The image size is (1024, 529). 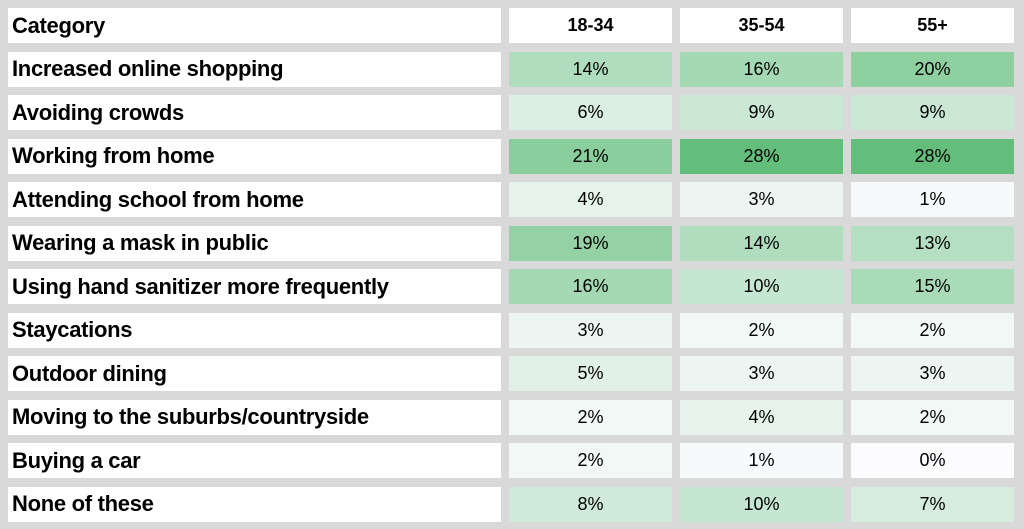 I want to click on value-cell: 20%, so click(x=932, y=69).